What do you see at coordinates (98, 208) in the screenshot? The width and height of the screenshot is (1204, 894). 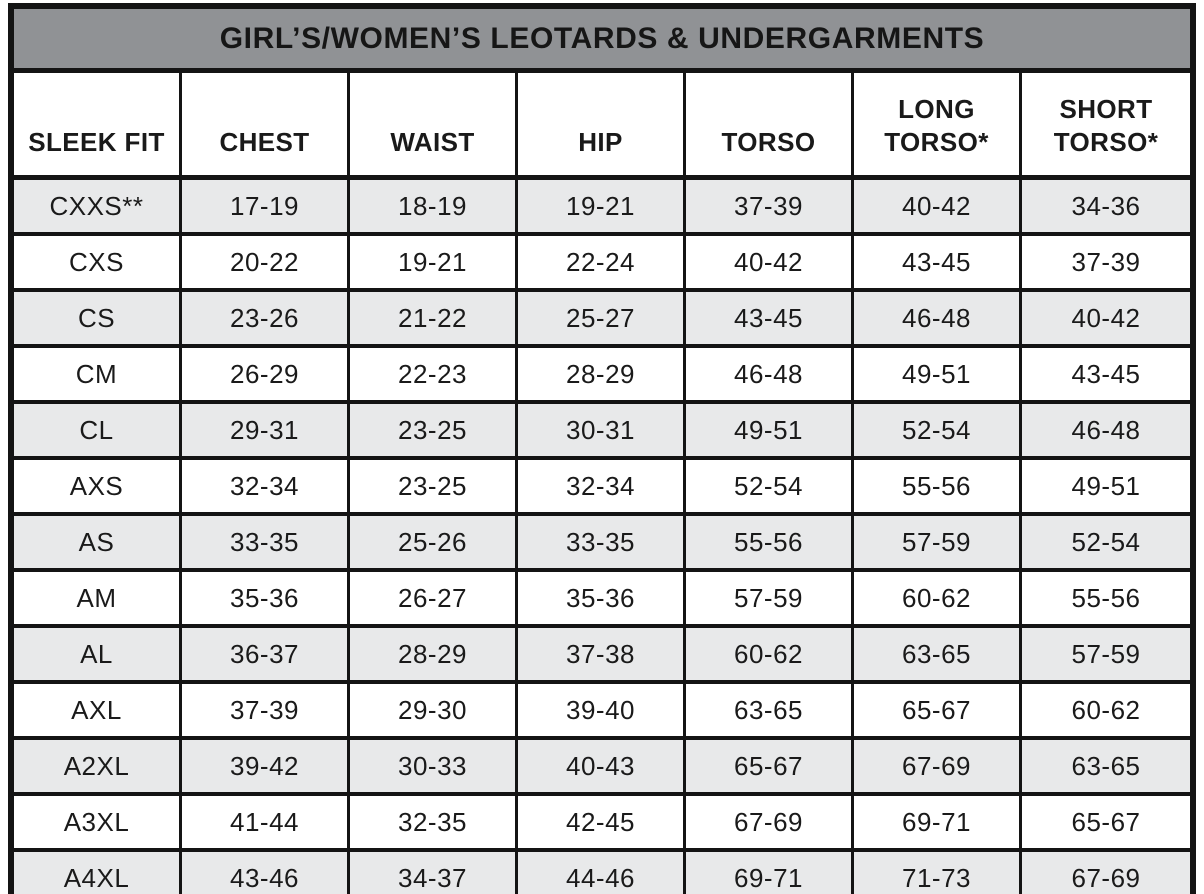 I see `row-size-label: CXXS**` at bounding box center [98, 208].